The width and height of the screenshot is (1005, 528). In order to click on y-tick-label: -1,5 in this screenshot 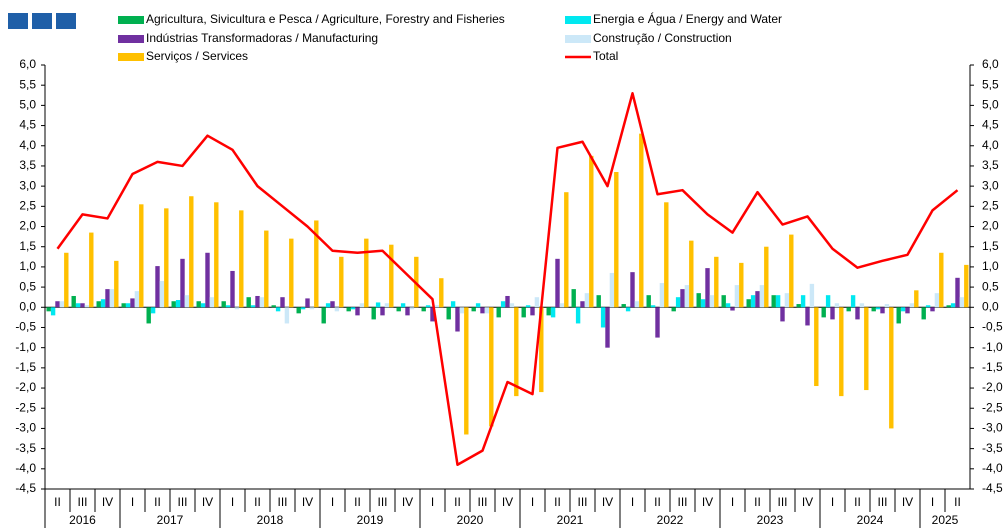, I will do `click(25, 367)`.